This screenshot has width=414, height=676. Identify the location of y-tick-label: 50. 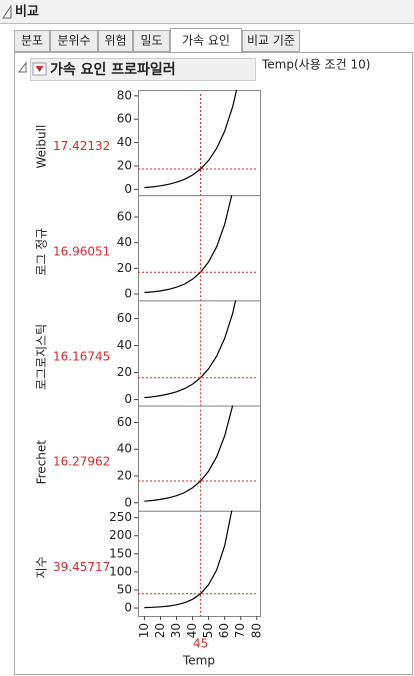
(124, 589).